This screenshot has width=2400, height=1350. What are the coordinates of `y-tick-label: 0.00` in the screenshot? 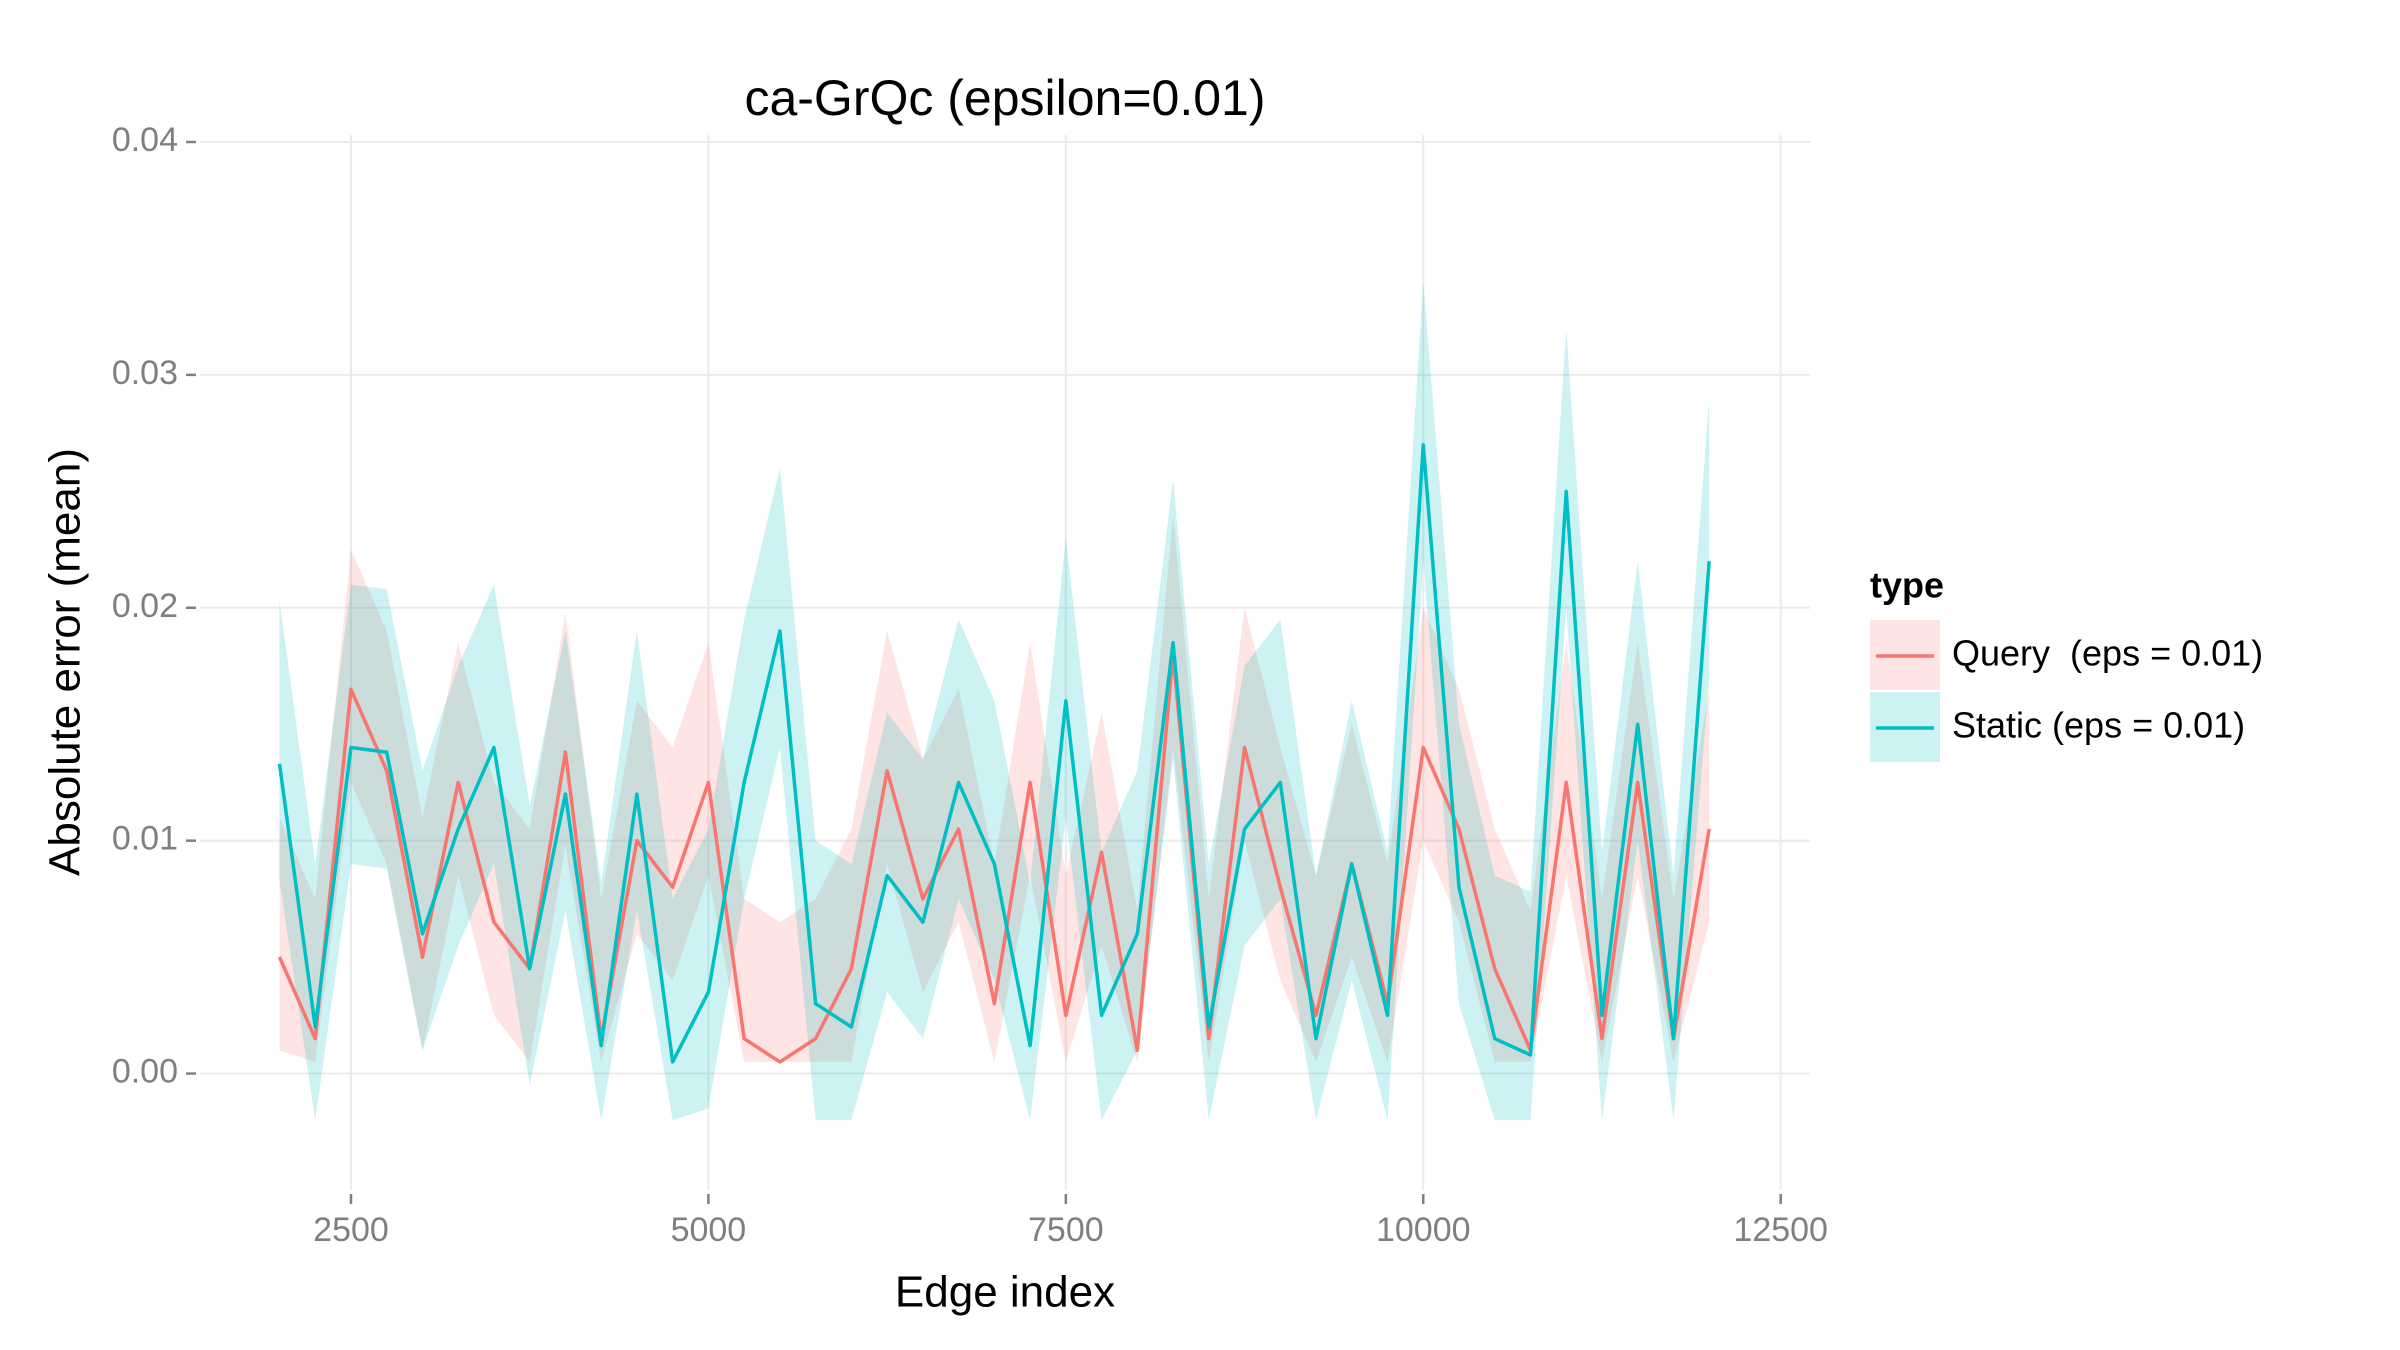 It's located at (145, 1072).